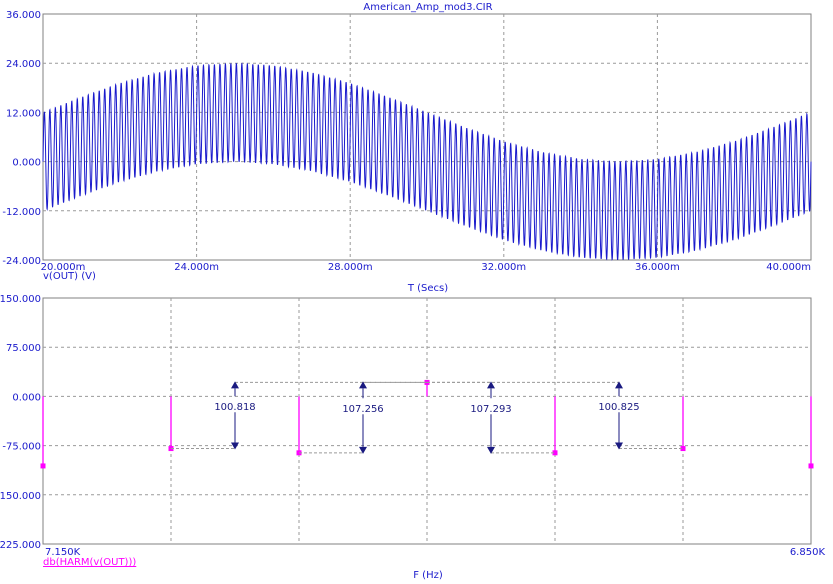 The width and height of the screenshot is (833, 584). I want to click on x-tick-label: 20.000m, so click(63, 267).